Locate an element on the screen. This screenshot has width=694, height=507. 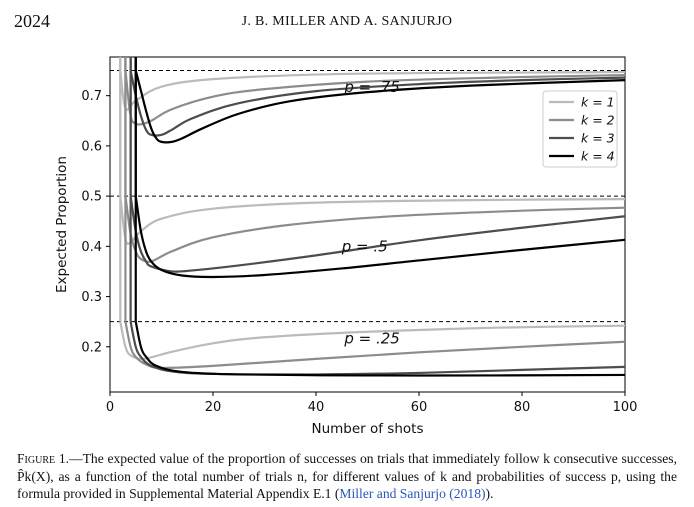
x-tick-label: 80 is located at coordinates (522, 407).